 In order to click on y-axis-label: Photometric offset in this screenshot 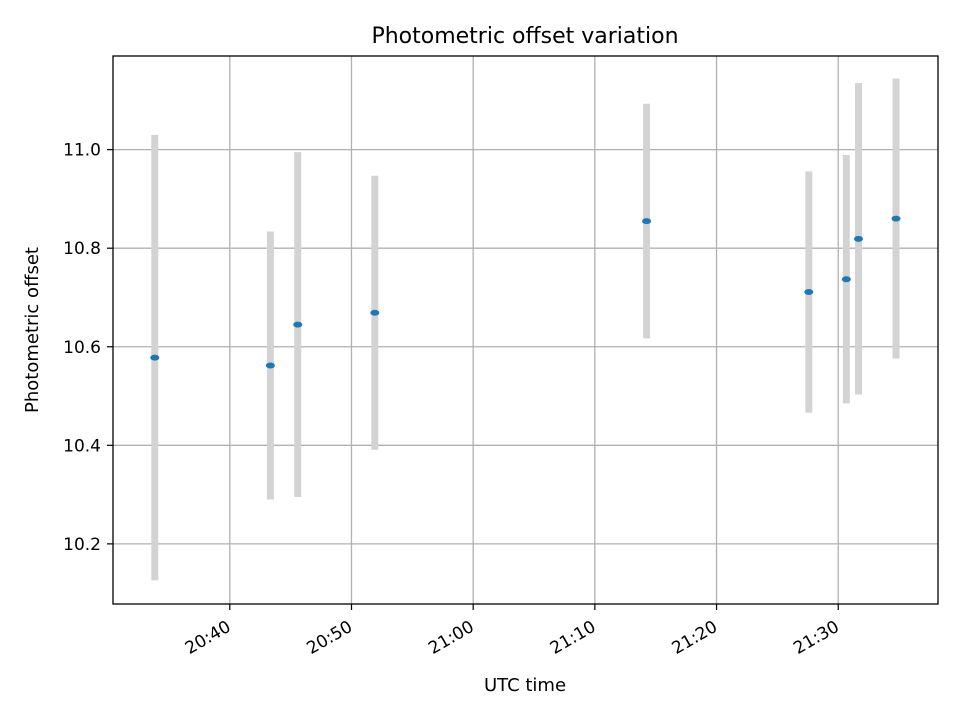, I will do `click(32, 330)`.